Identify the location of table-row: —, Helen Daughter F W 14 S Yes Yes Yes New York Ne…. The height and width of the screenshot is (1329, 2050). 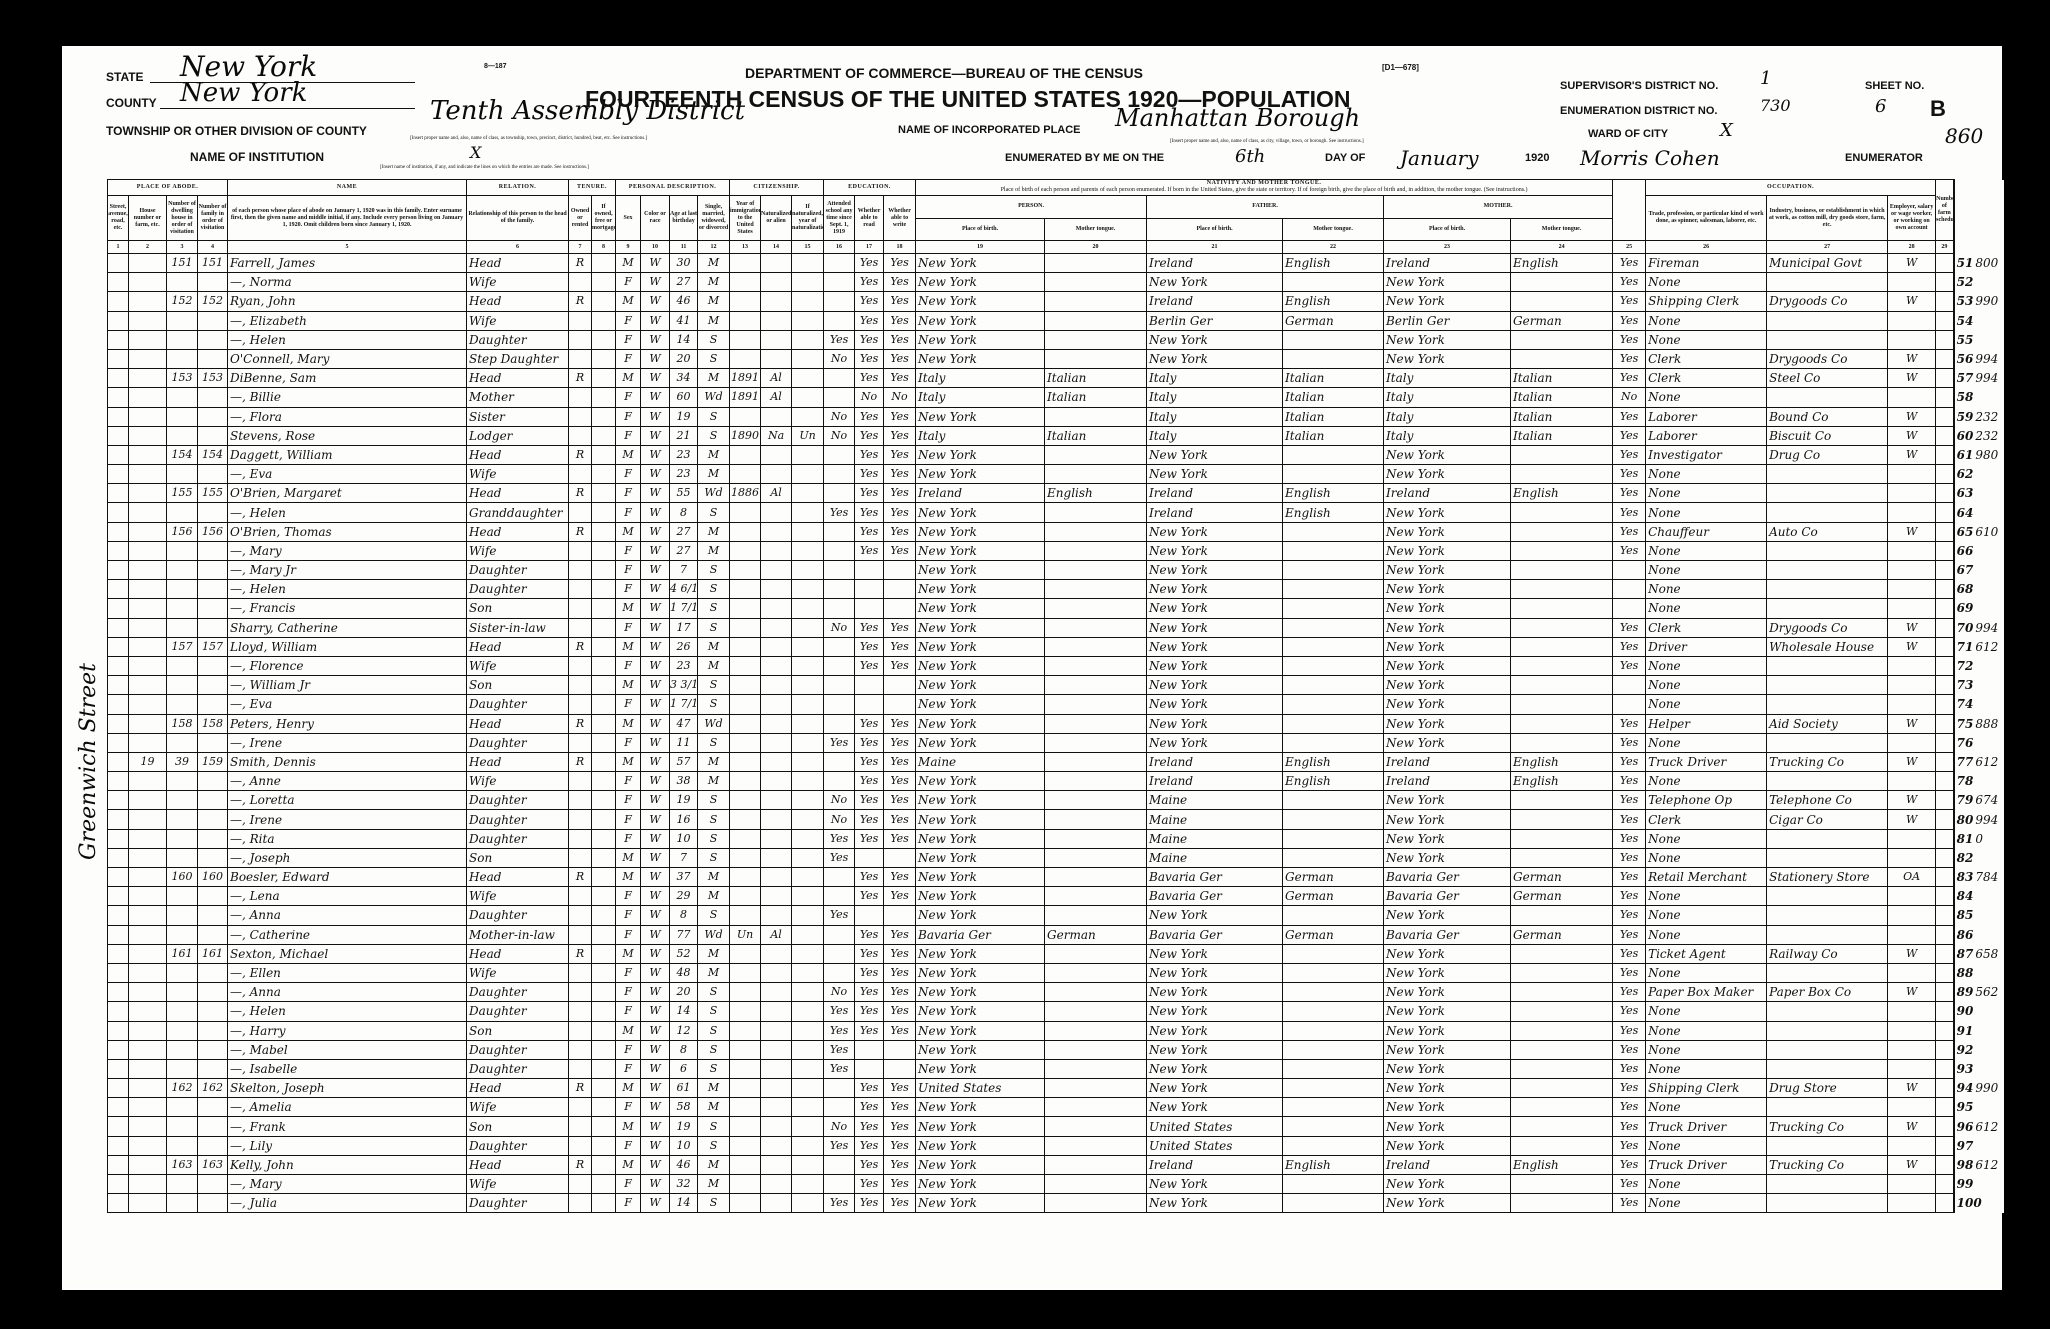
(1055, 339).